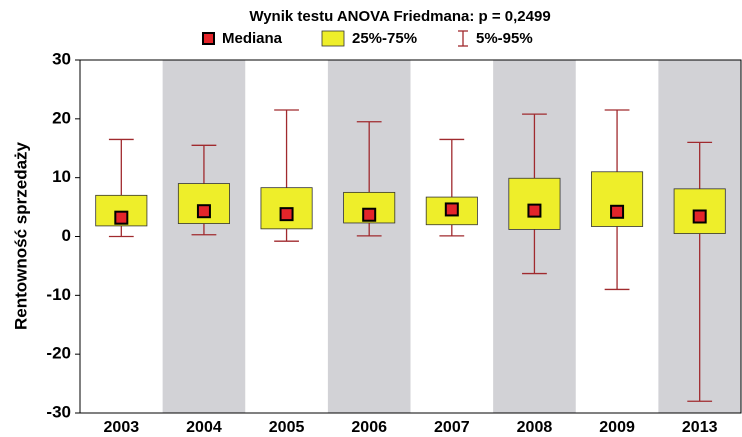  Describe the element at coordinates (252, 38) in the screenshot. I see `legend-median-label: Mediana` at that location.